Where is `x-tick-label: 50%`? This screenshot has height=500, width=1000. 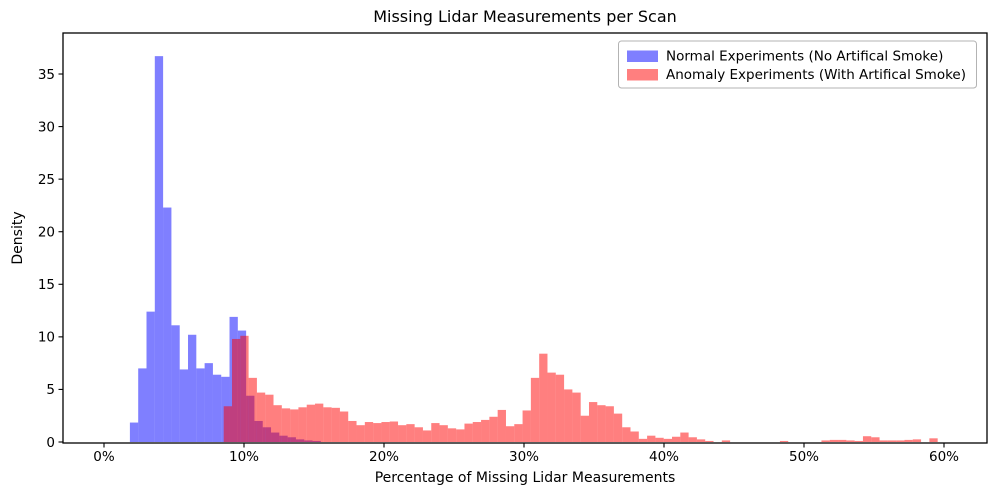 x-tick-label: 50% is located at coordinates (804, 457).